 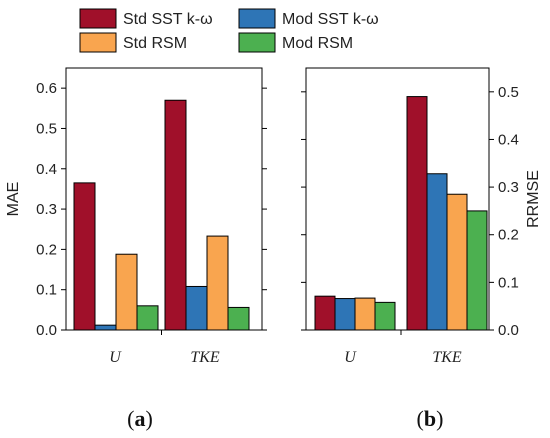 What do you see at coordinates (155, 43) in the screenshot?
I see `legend-label: Std RSM` at bounding box center [155, 43].